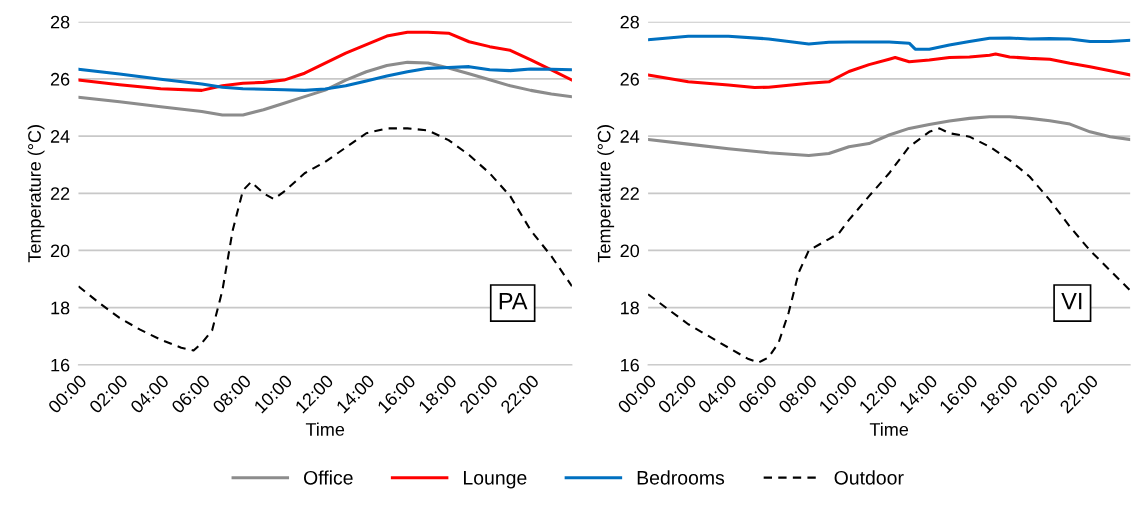 The width and height of the screenshot is (1137, 506). What do you see at coordinates (681, 477) in the screenshot?
I see `legend-label: Bedrooms` at bounding box center [681, 477].